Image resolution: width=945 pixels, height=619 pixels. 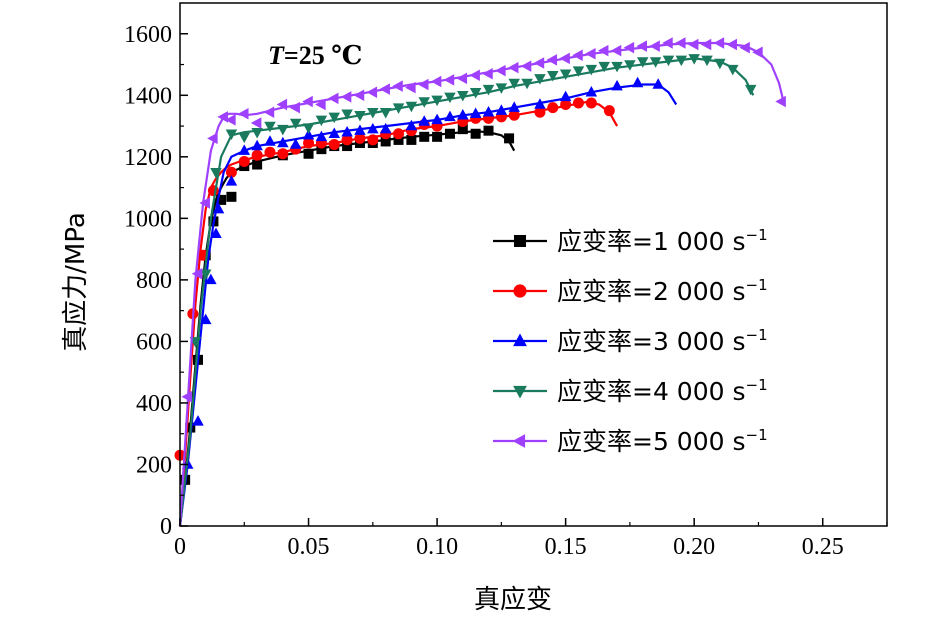 I want to click on legend-marker, so click(x=520, y=241).